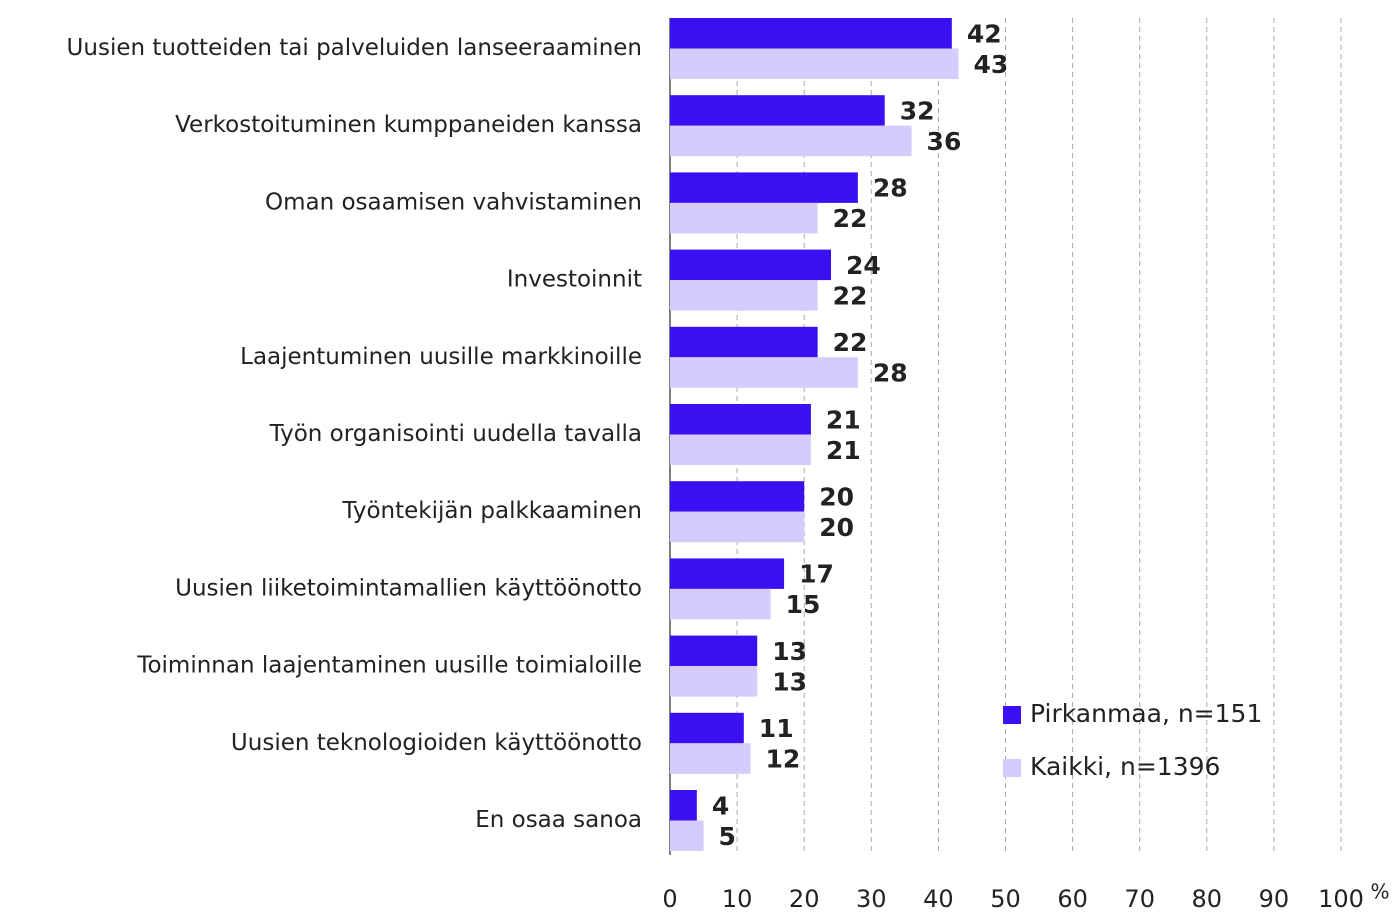 Image resolution: width=1396 pixels, height=915 pixels. Describe the element at coordinates (436, 743) in the screenshot. I see `category-label: Uusien teknologioiden käyttöönotto` at that location.